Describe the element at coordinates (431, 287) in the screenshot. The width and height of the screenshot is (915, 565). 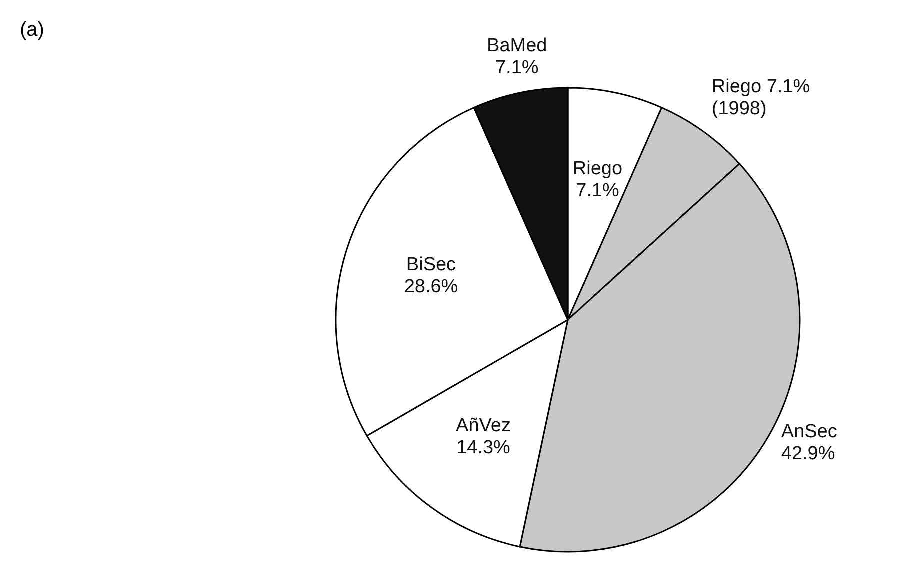
I see `data-label: 28.6%` at that location.